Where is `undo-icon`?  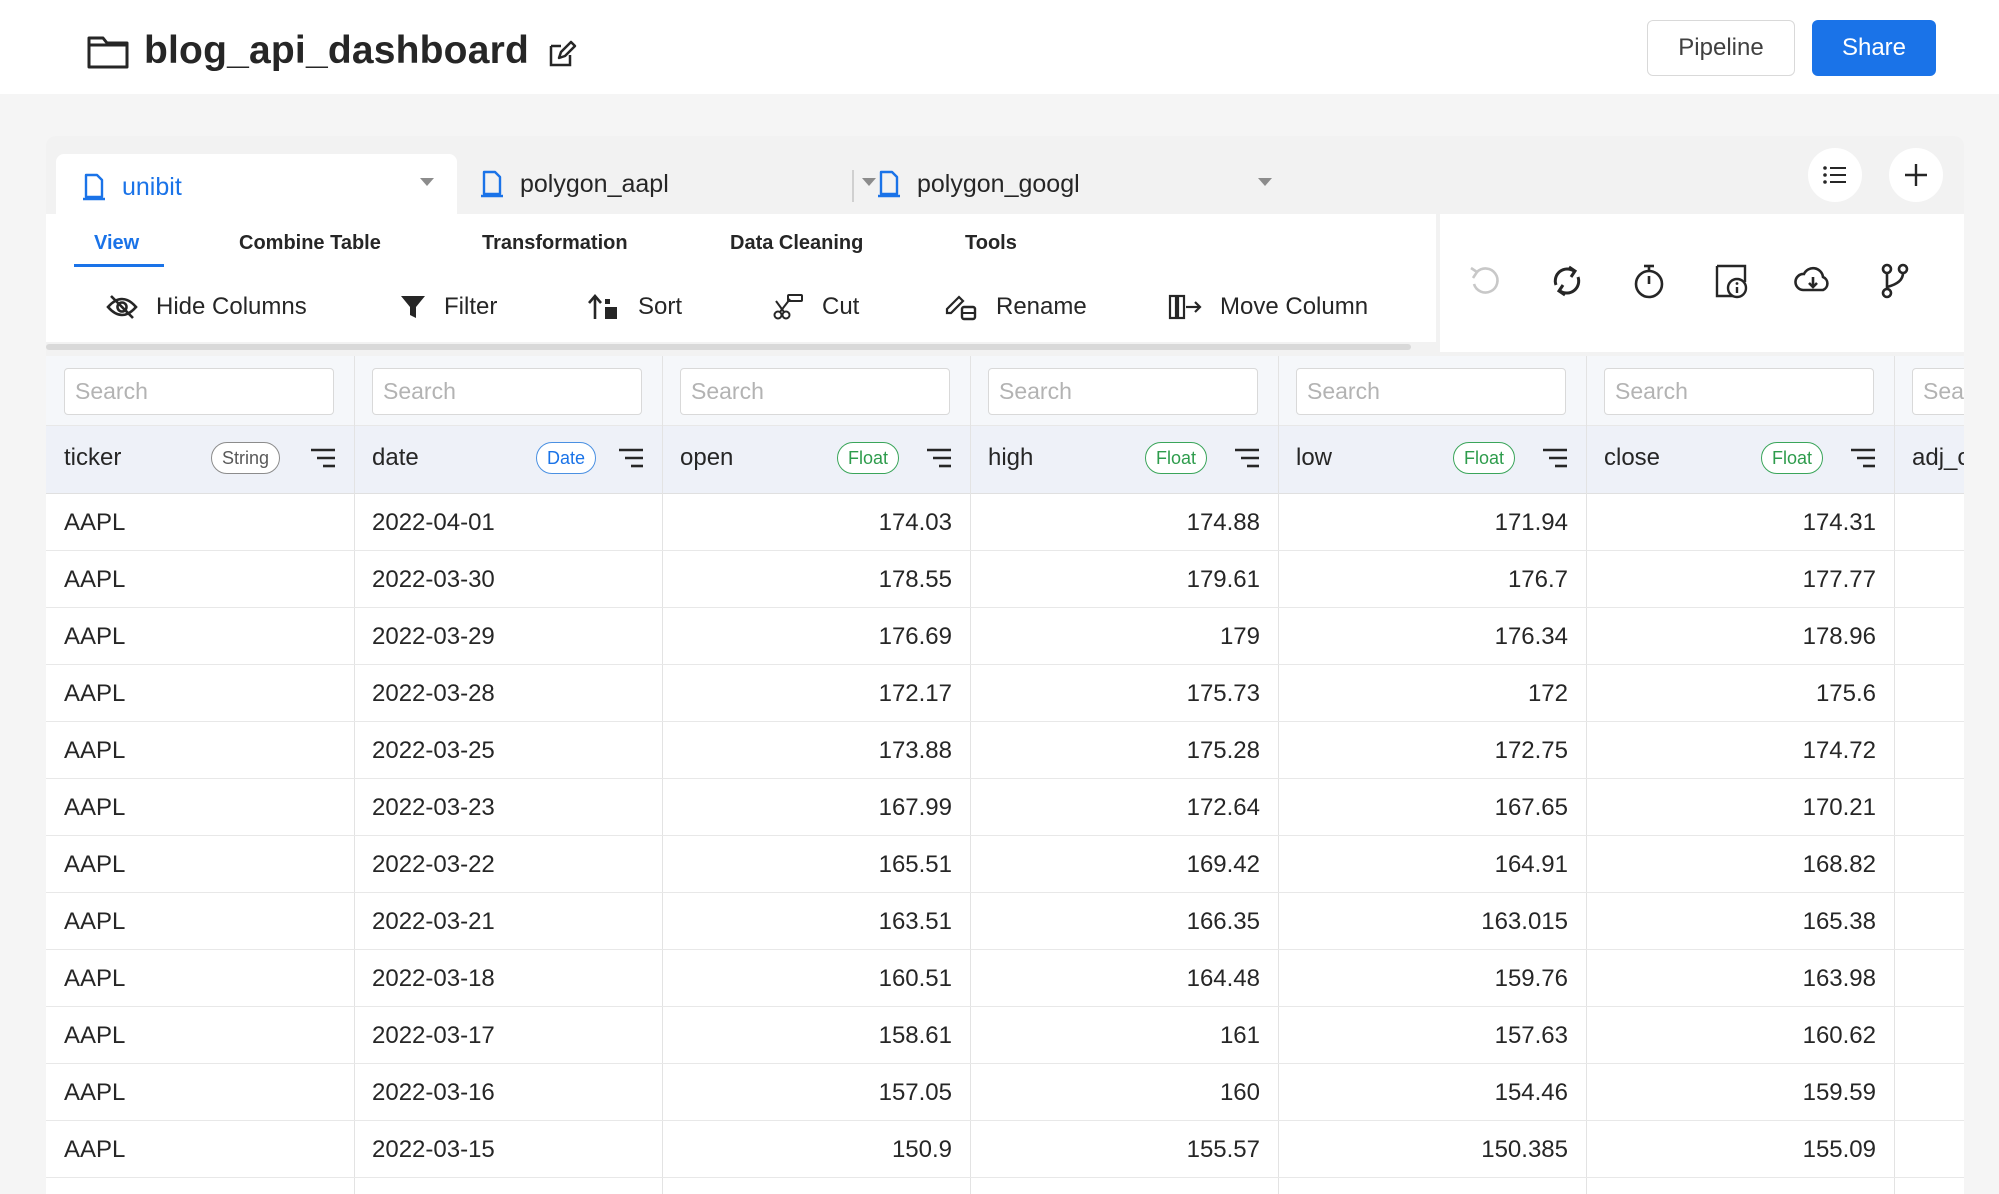
undo-icon is located at coordinates (1484, 280).